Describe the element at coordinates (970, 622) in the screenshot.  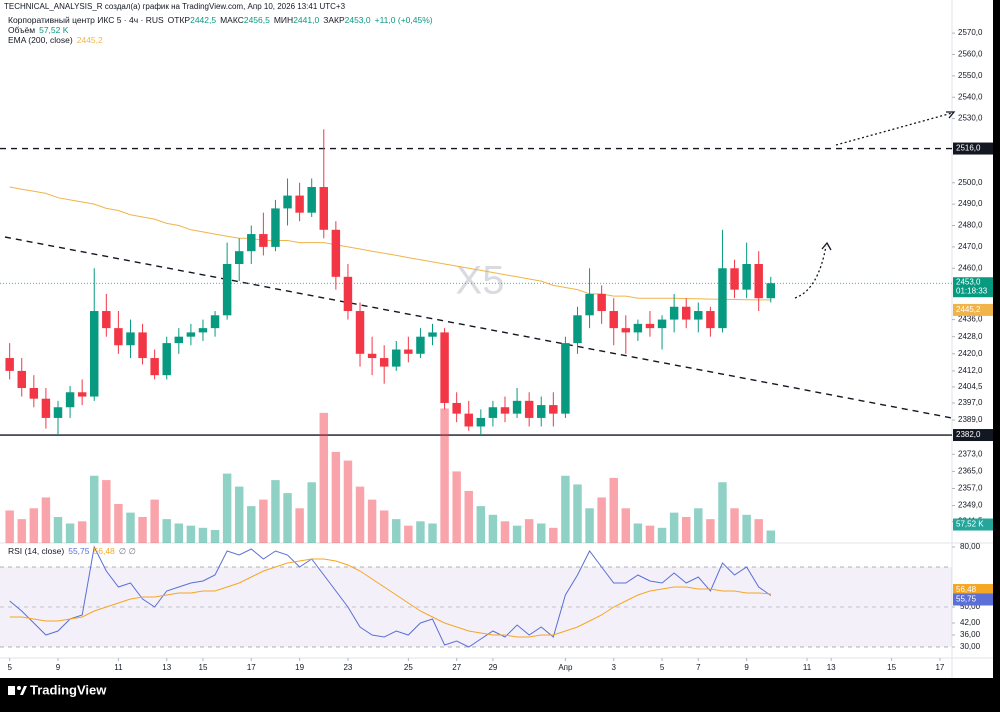
I see `y-tick-label: 42,00` at that location.